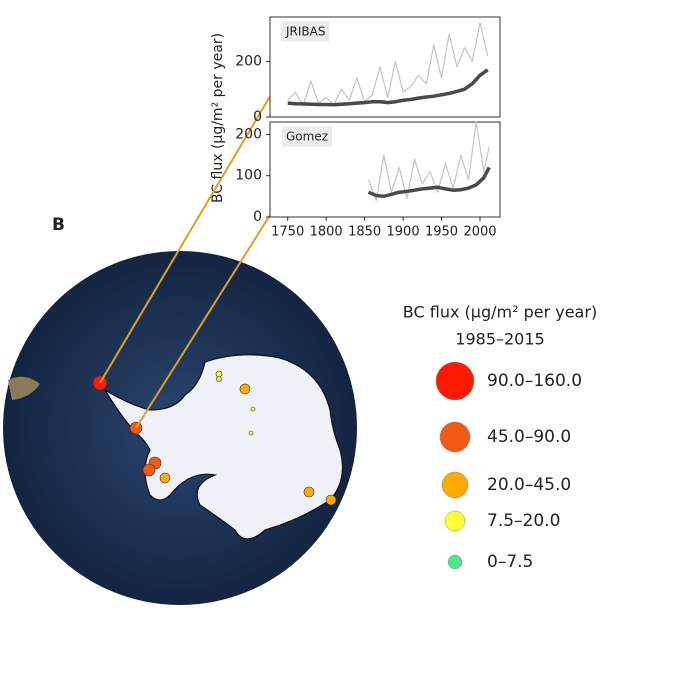 Image resolution: width=680 pixels, height=675 pixels. What do you see at coordinates (523, 521) in the screenshot?
I see `legend-label: 7.5–20.0` at bounding box center [523, 521].